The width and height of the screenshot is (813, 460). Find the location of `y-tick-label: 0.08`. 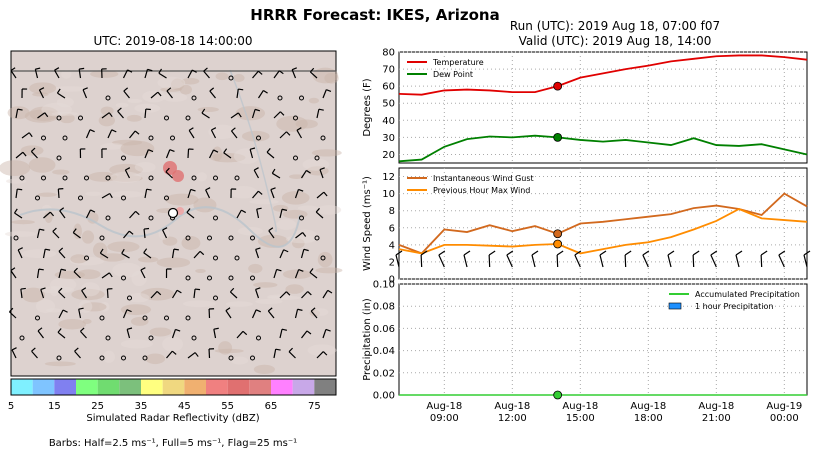

y-tick-label: 0.08 is located at coordinates (384, 307).